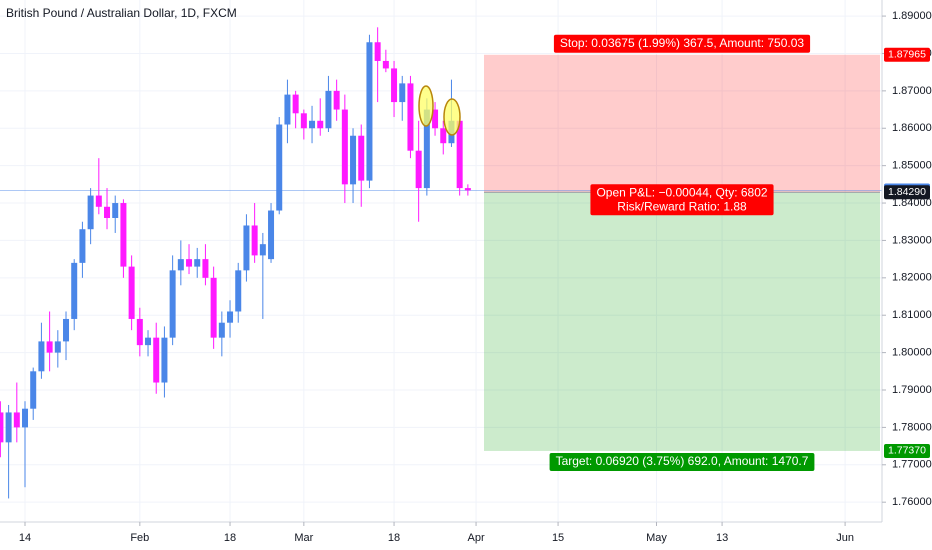  Describe the element at coordinates (912, 465) in the screenshot. I see `y-tick-label: 1.77000` at that location.